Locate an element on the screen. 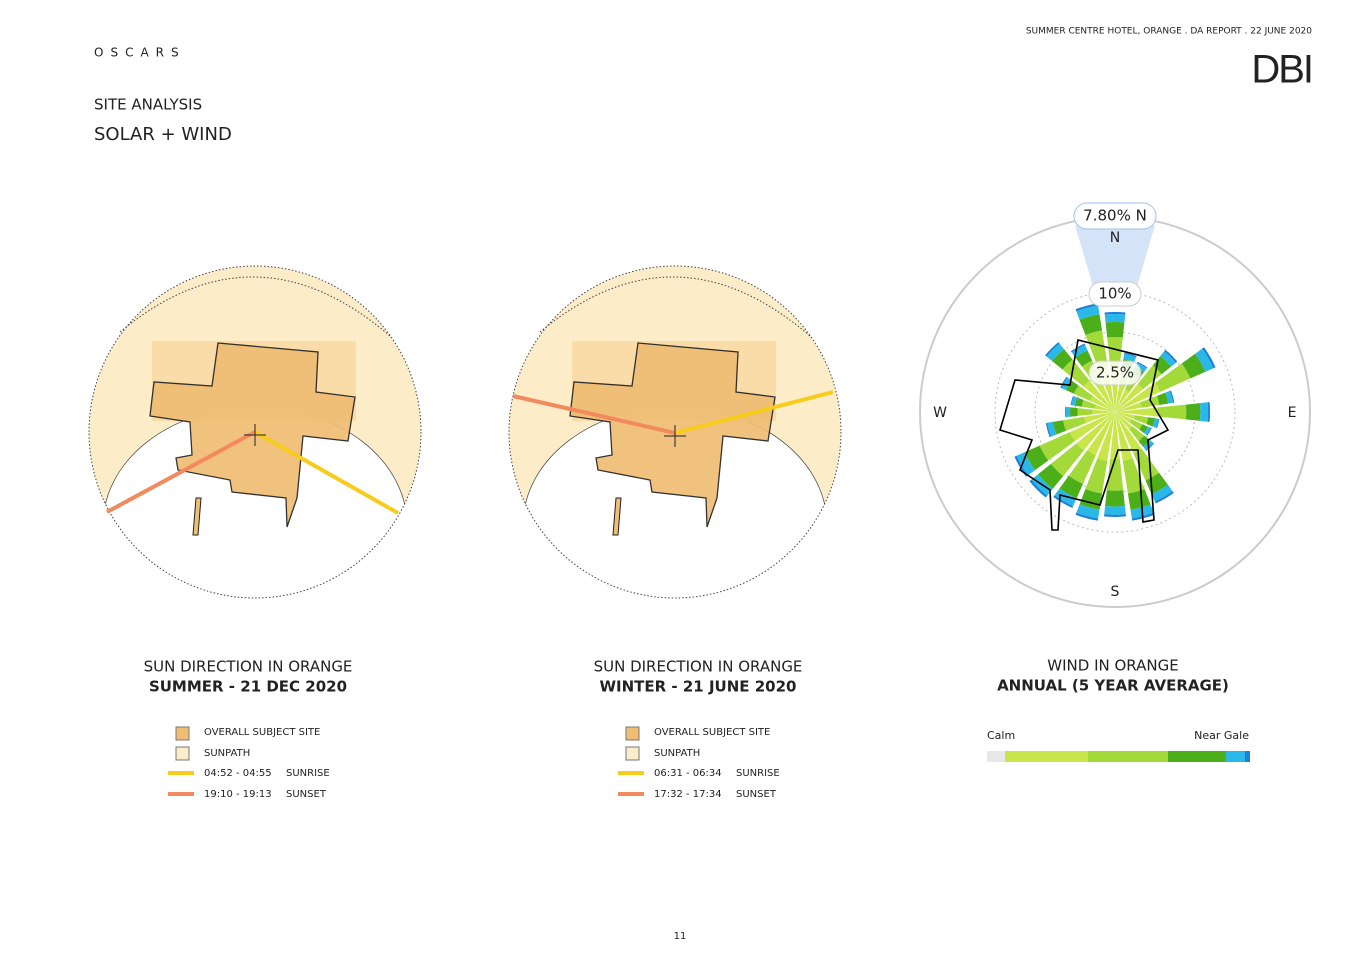 The height and width of the screenshot is (966, 1361). compass-e: E is located at coordinates (1292, 413).